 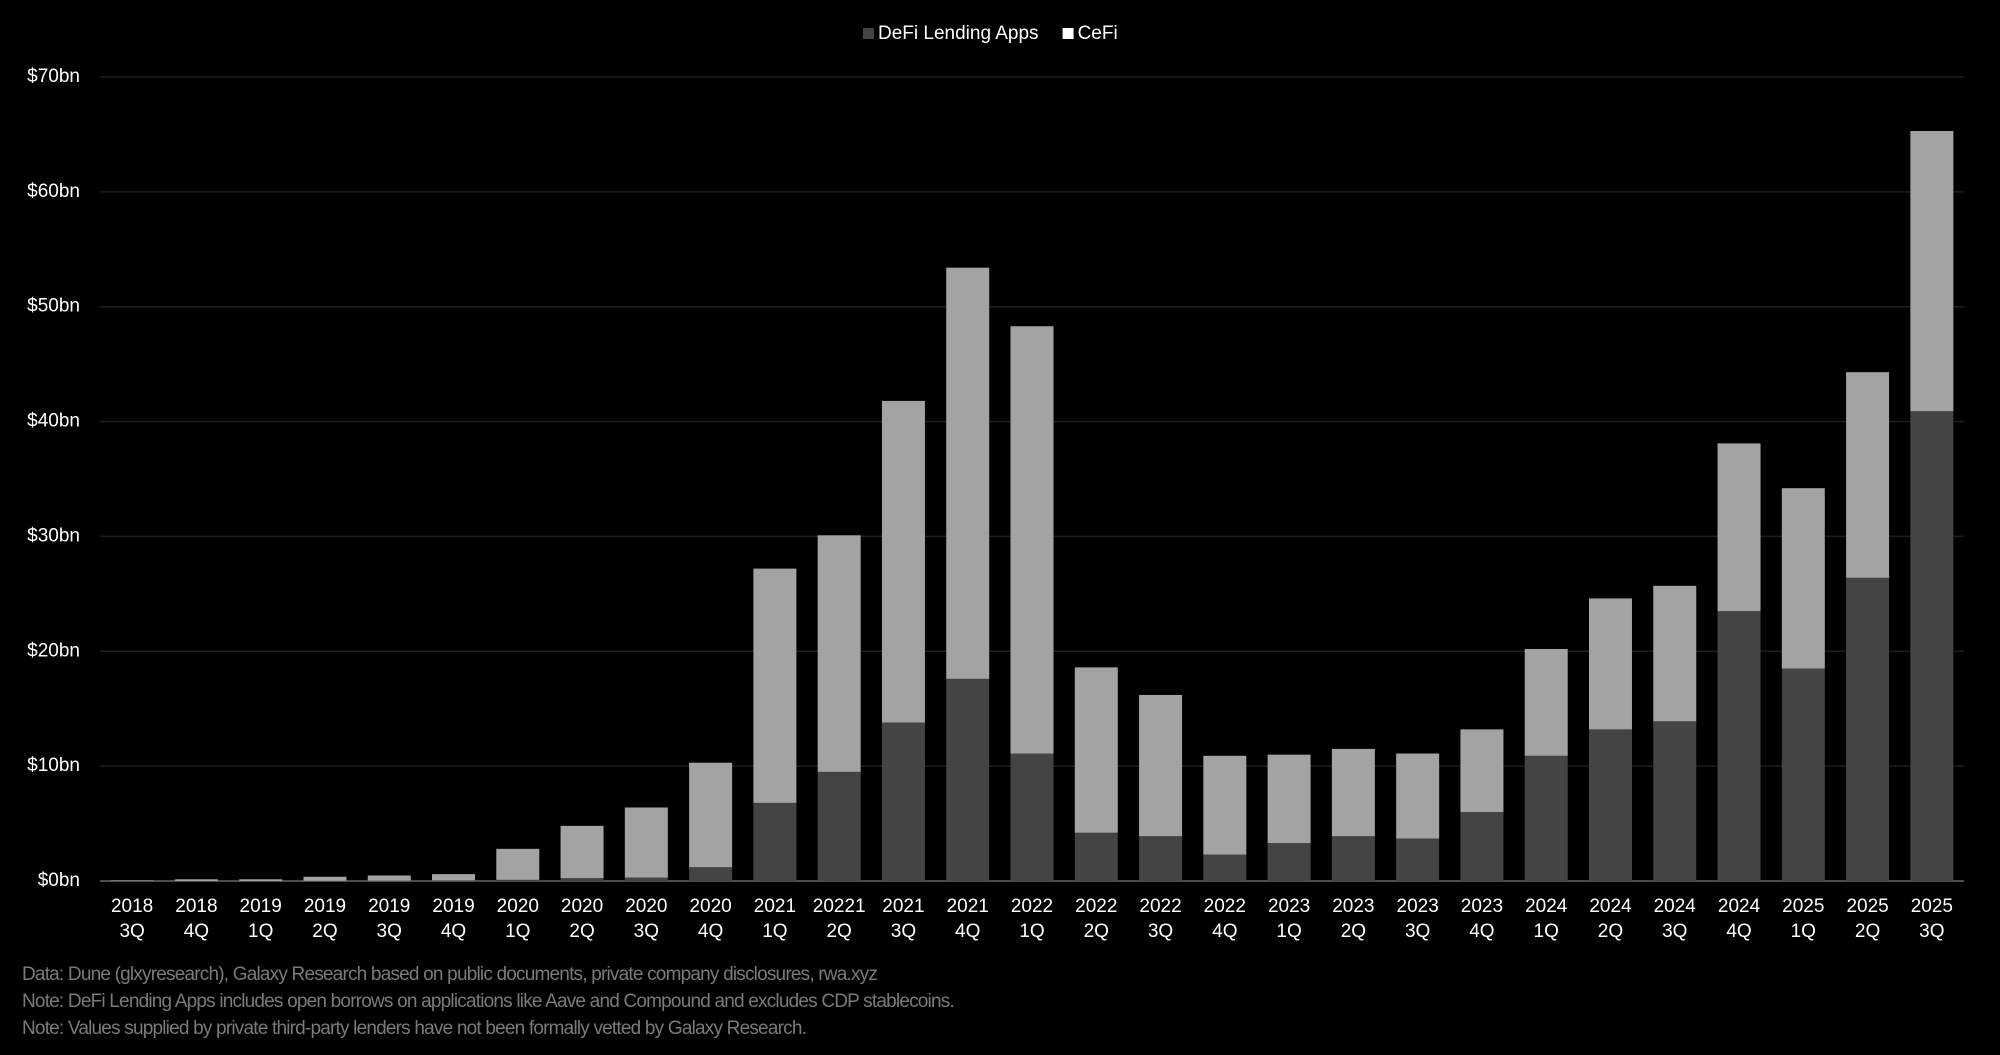 I want to click on legend-label: CeFi, so click(x=1098, y=33).